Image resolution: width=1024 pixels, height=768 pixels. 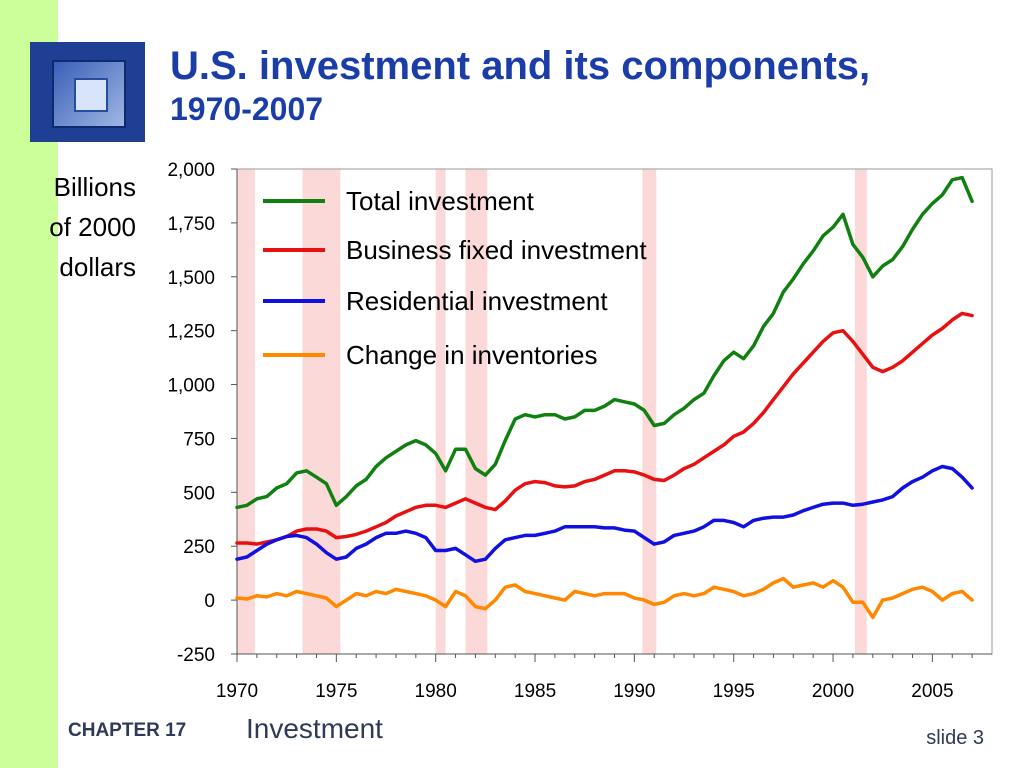 What do you see at coordinates (604, 598) in the screenshot?
I see `series-line-change-in-inventories` at bounding box center [604, 598].